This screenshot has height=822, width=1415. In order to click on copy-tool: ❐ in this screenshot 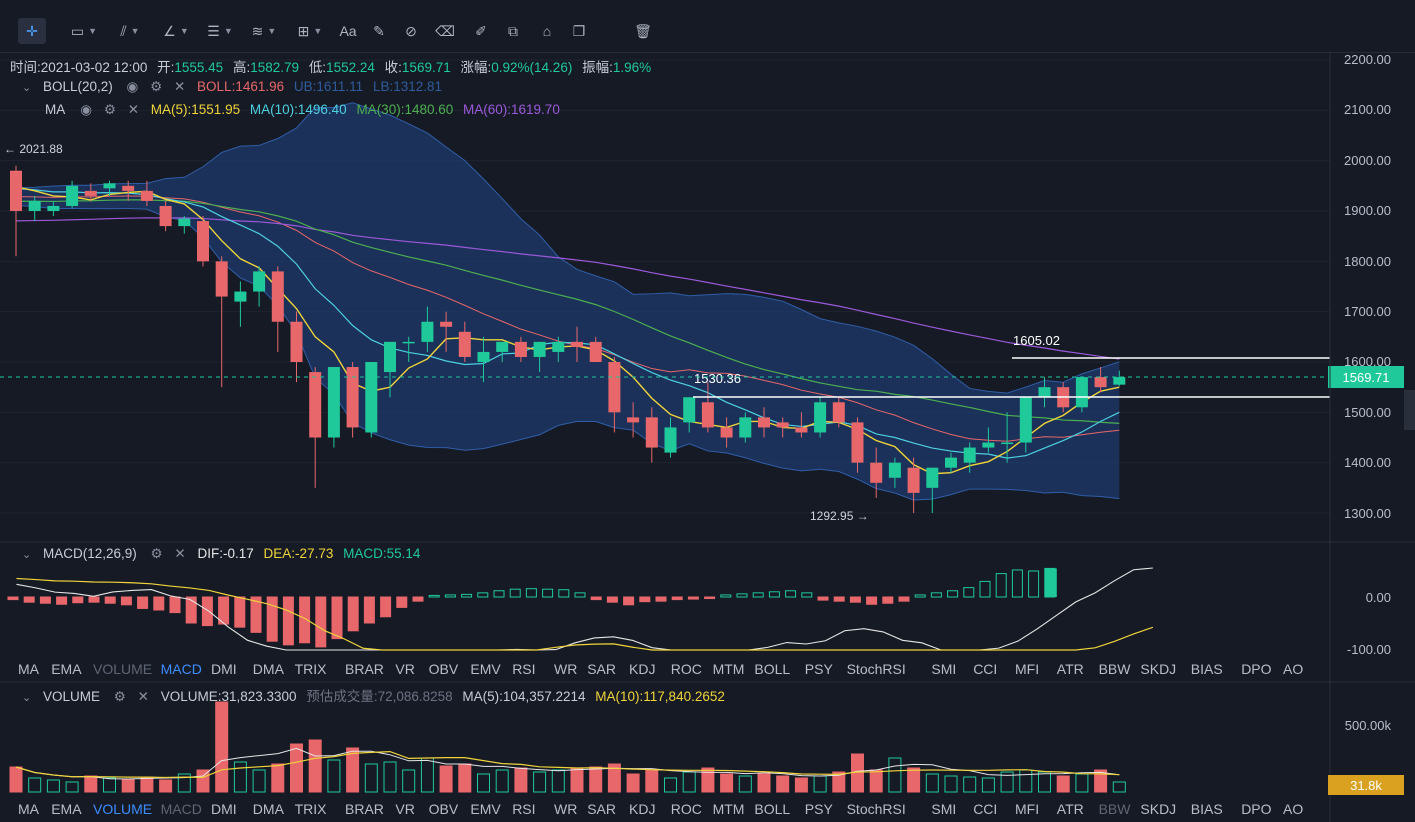, I will do `click(579, 31)`.